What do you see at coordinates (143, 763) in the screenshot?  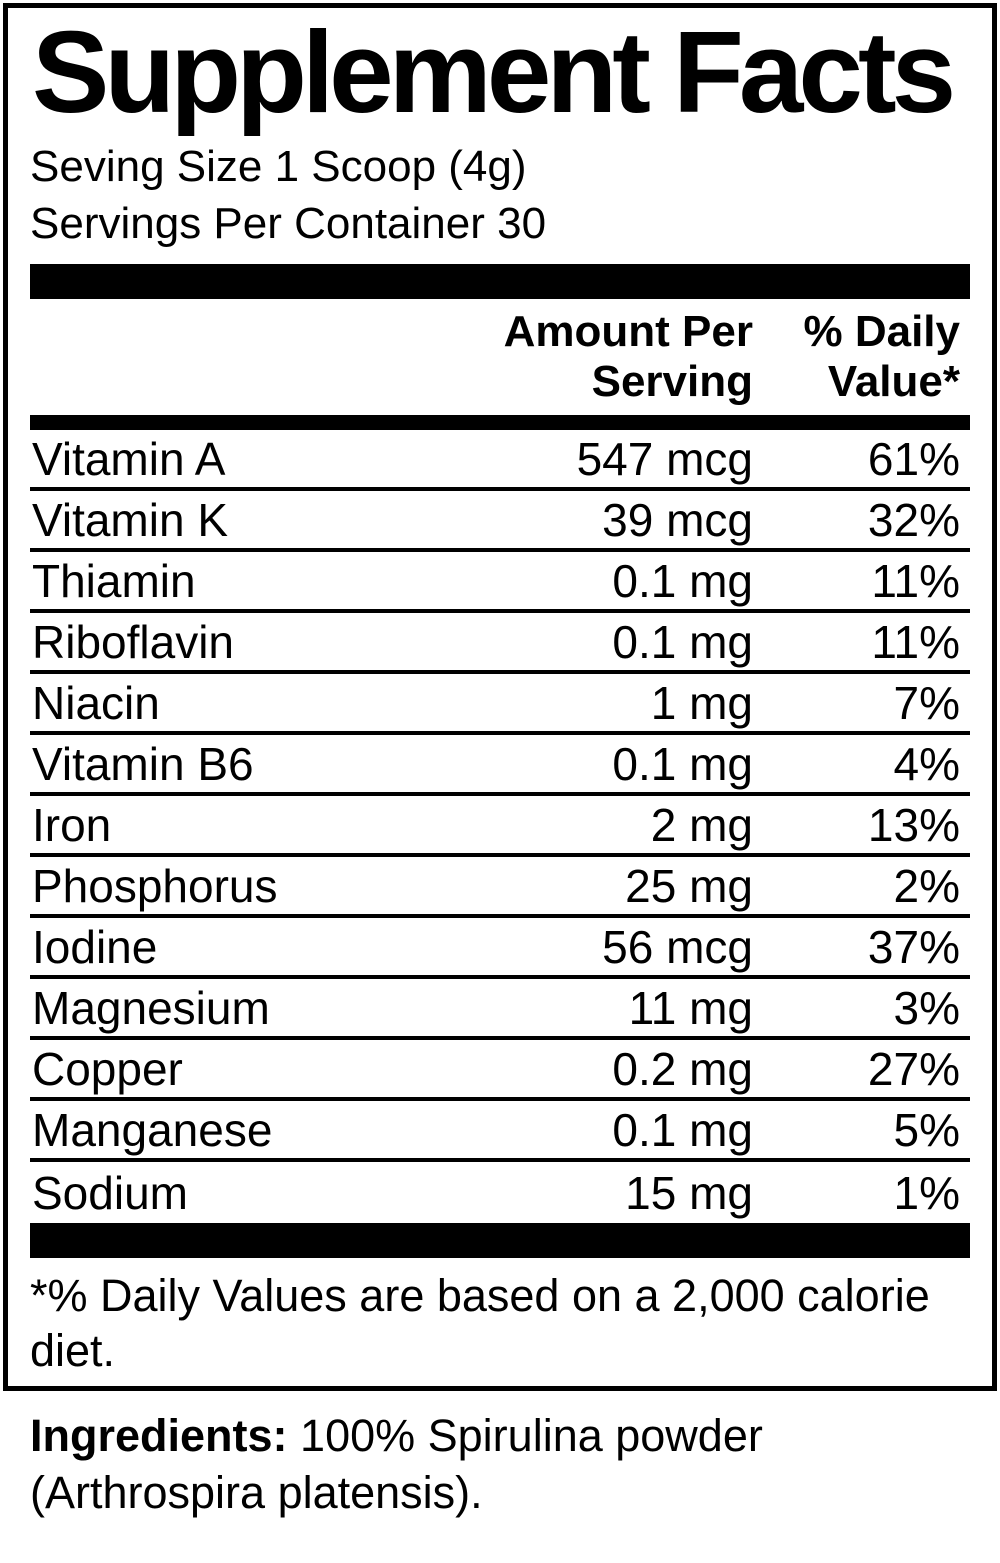 I see `nutrient-name: Vitamin B6` at bounding box center [143, 763].